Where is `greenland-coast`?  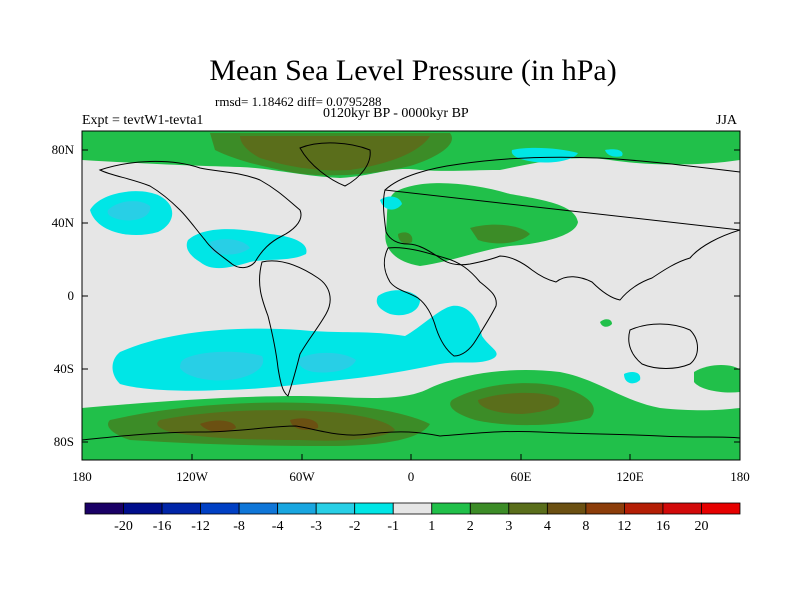
greenland-coast is located at coordinates (335, 164).